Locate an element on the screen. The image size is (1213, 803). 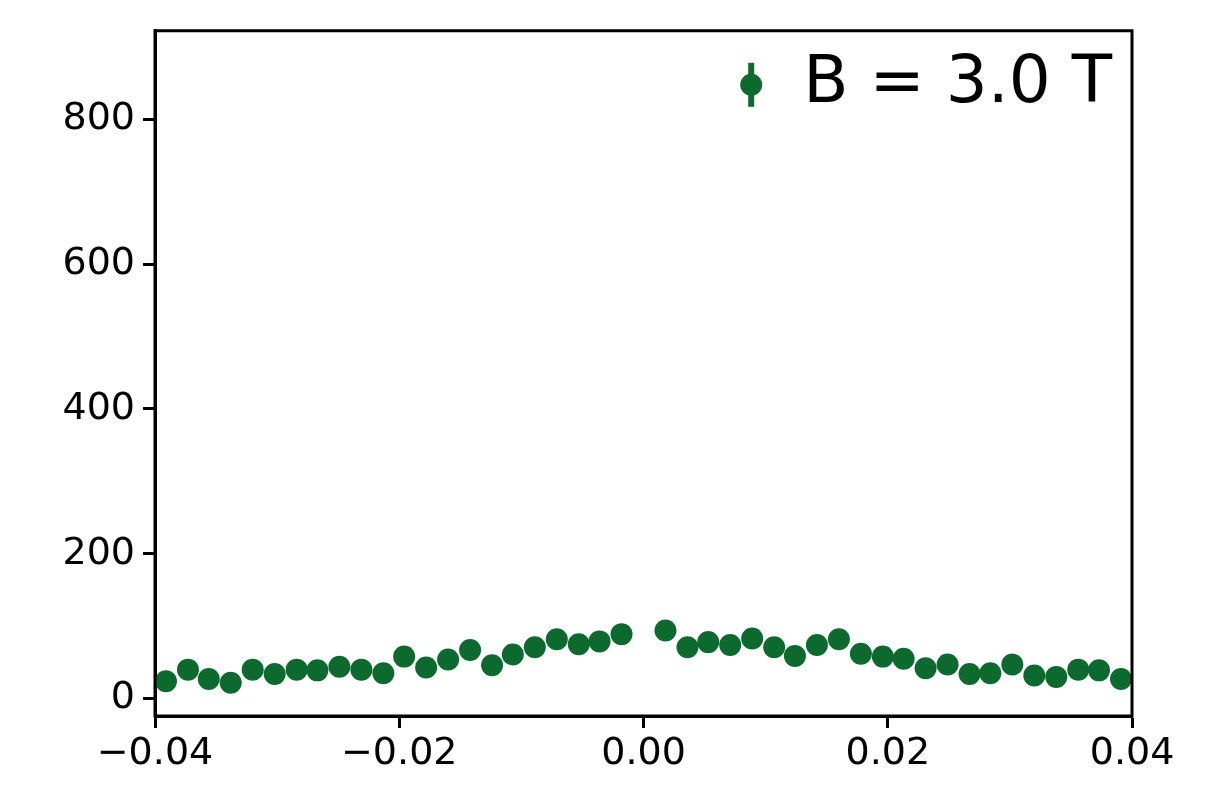
x-tick-label: 0.02 is located at coordinates (888, 750).